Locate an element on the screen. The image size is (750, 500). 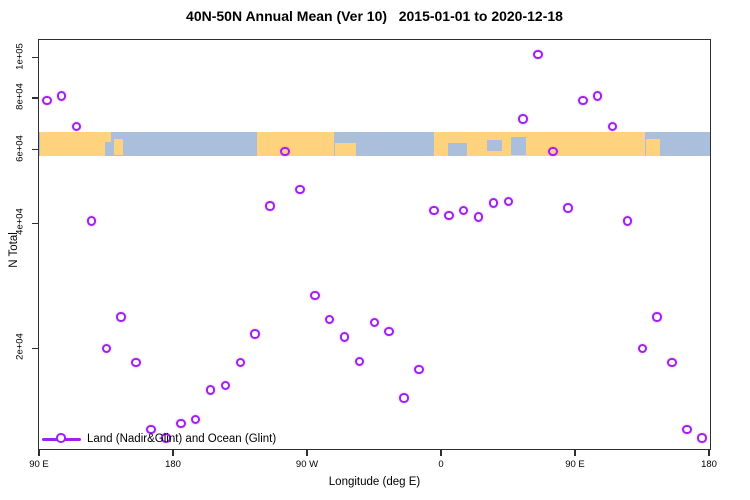
x-tick-label: 0 is located at coordinates (441, 464).